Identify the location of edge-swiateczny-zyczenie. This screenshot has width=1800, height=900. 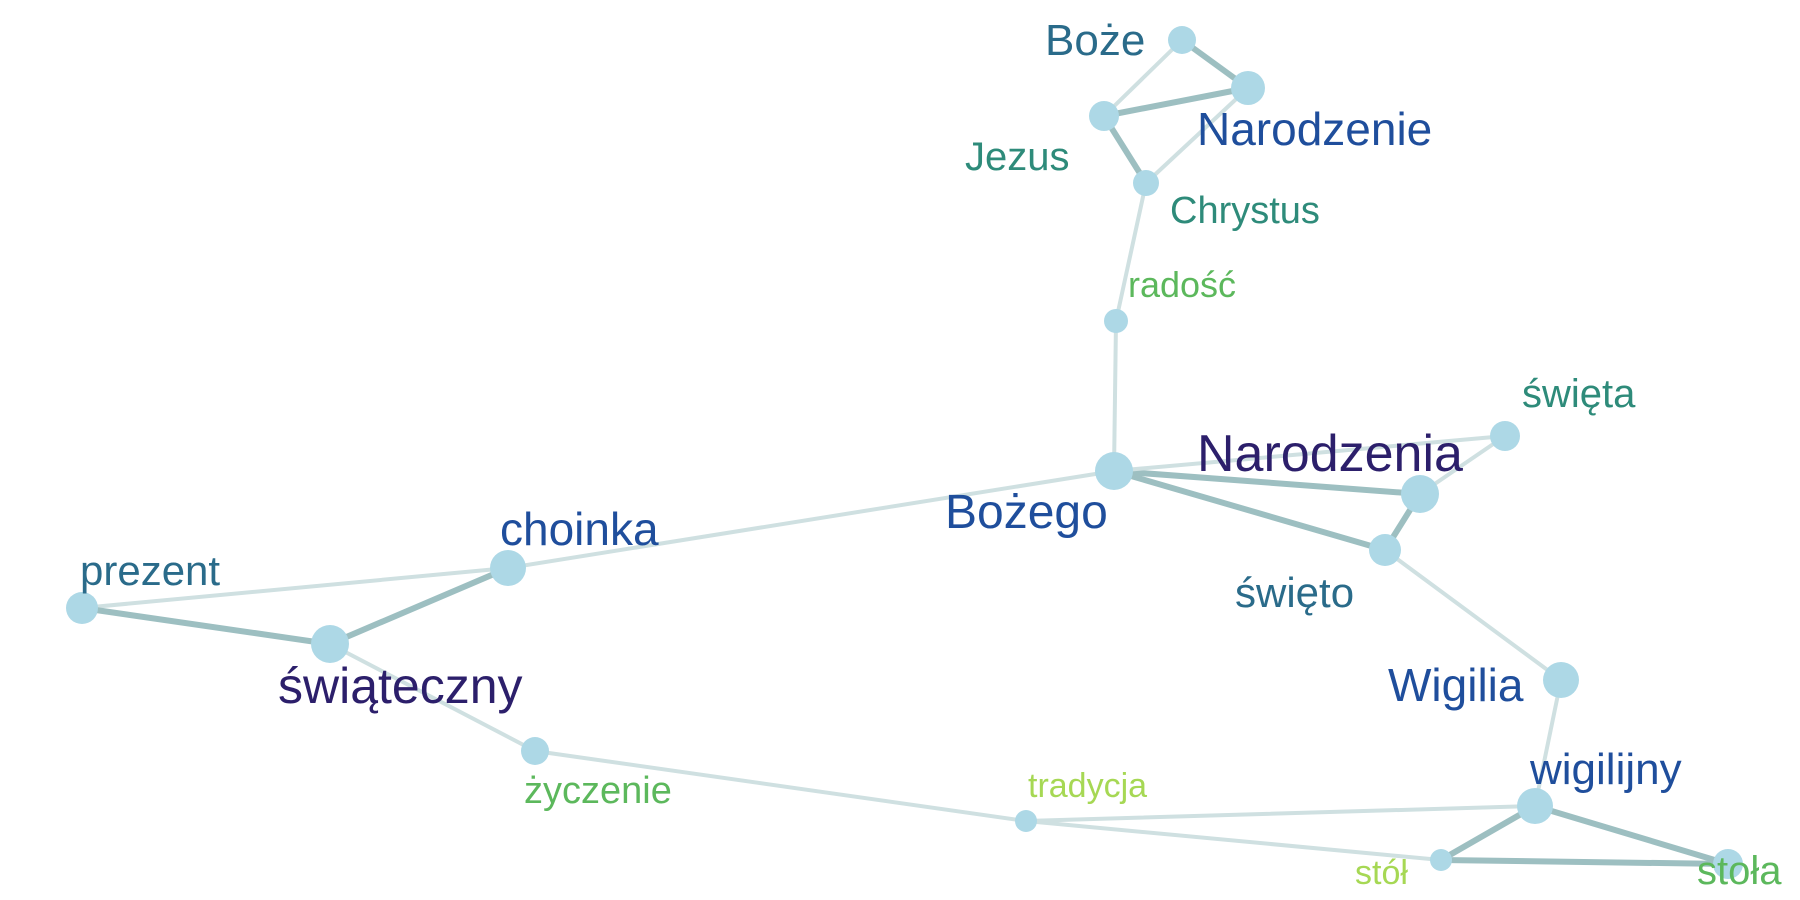
(432, 697).